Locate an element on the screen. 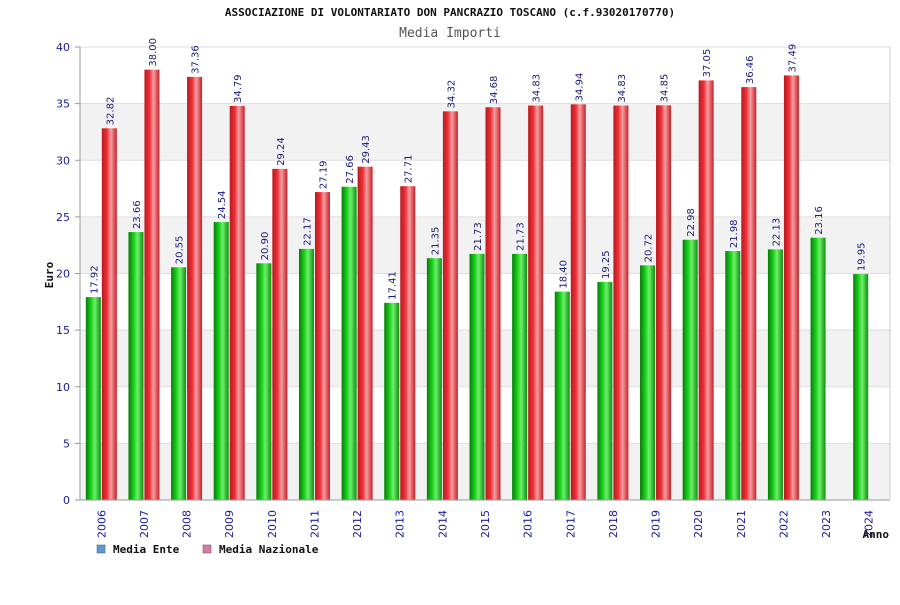  bar-nazionale-2016 is located at coordinates (536, 303).